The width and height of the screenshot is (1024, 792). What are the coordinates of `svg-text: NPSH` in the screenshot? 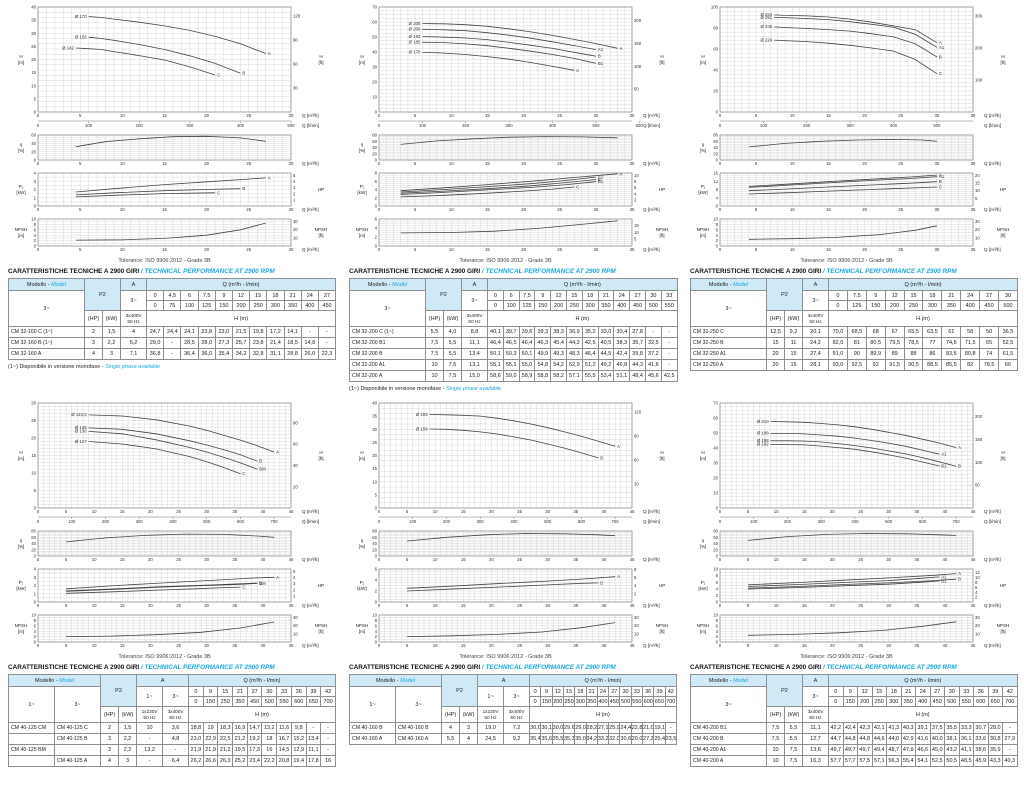 It's located at (662, 625).